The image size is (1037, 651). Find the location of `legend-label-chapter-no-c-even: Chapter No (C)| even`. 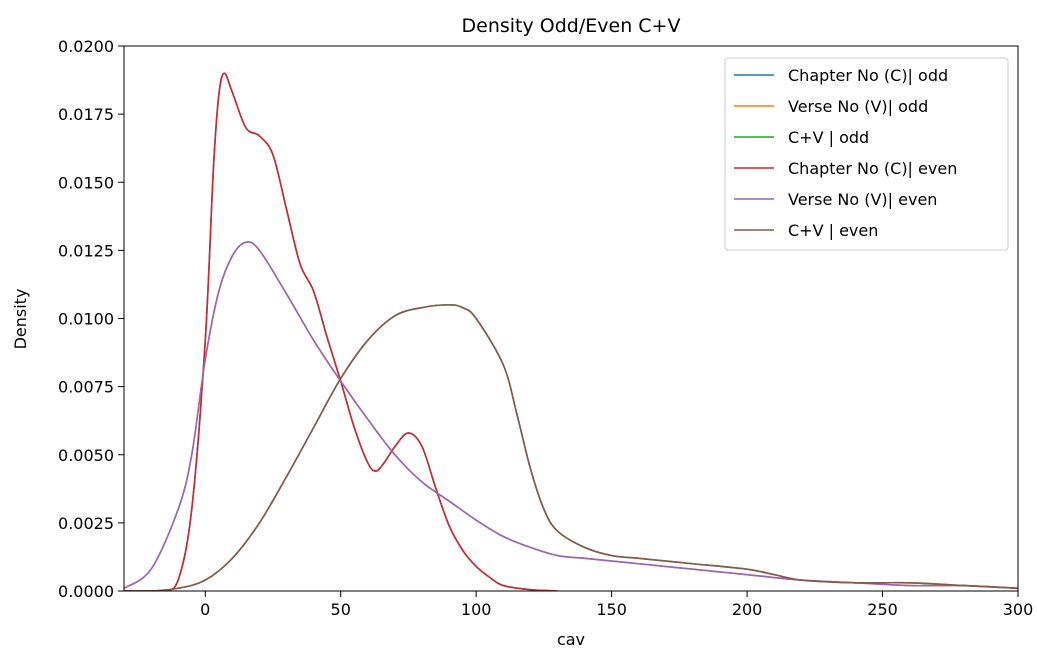

legend-label-chapter-no-c-even: Chapter No (C)| even is located at coordinates (872, 168).